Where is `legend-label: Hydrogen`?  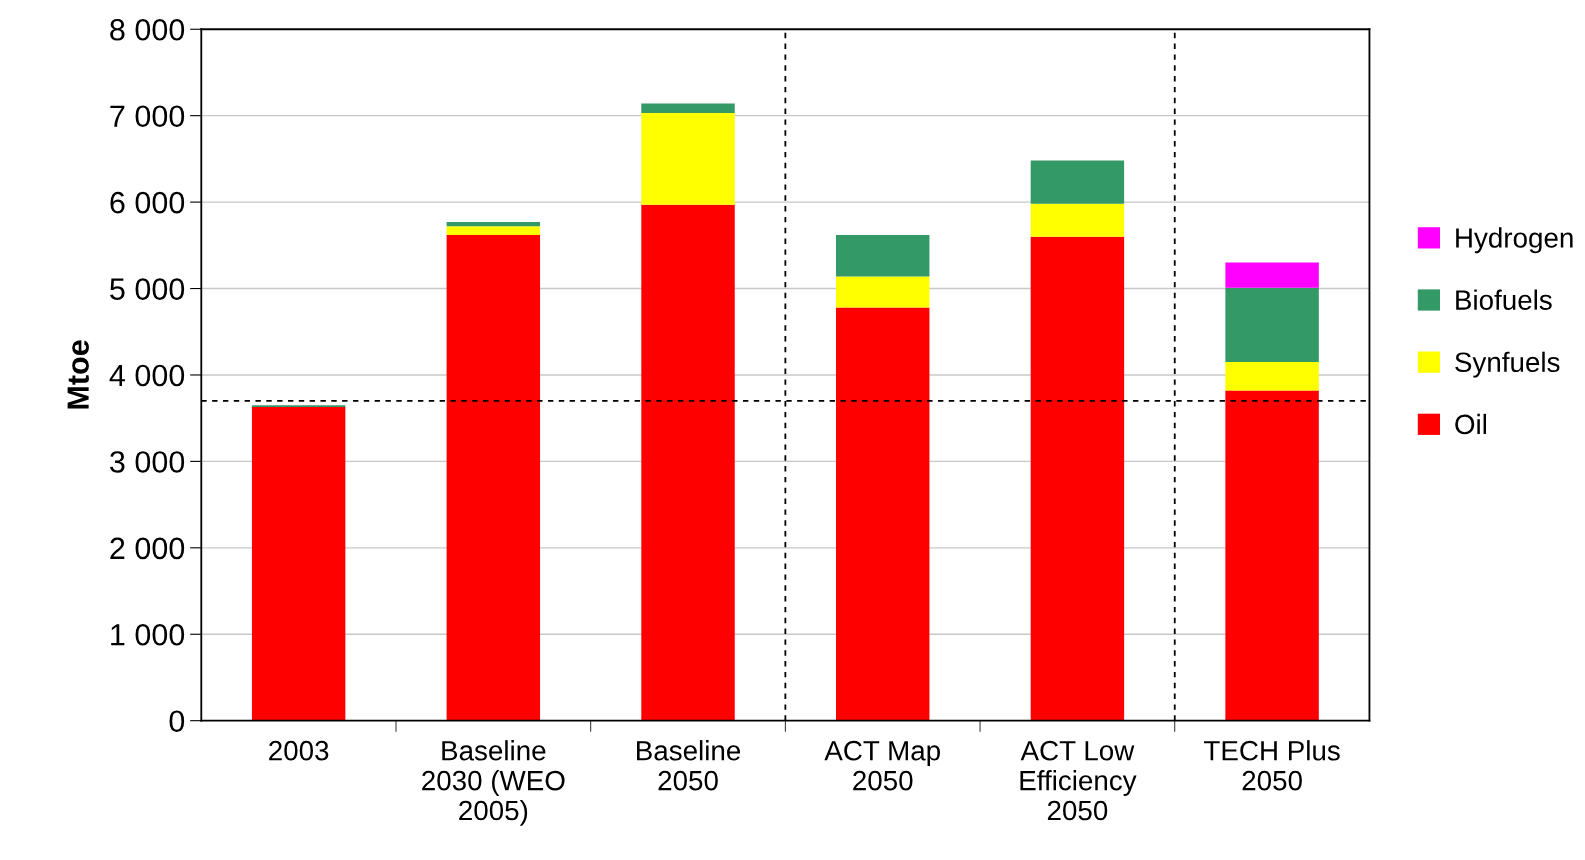
legend-label: Hydrogen is located at coordinates (1514, 240).